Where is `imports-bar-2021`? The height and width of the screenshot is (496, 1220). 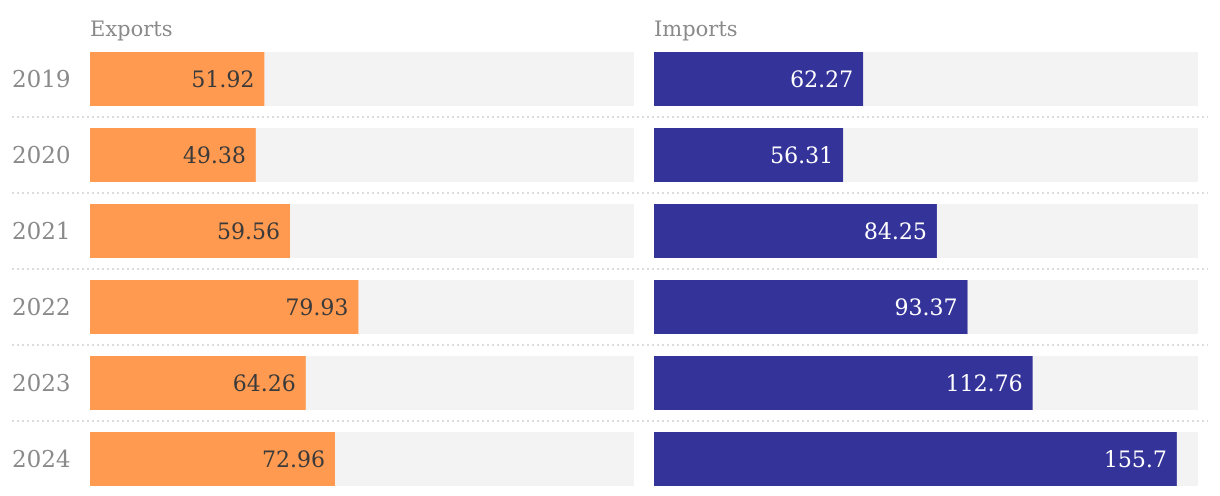
imports-bar-2021 is located at coordinates (795, 231).